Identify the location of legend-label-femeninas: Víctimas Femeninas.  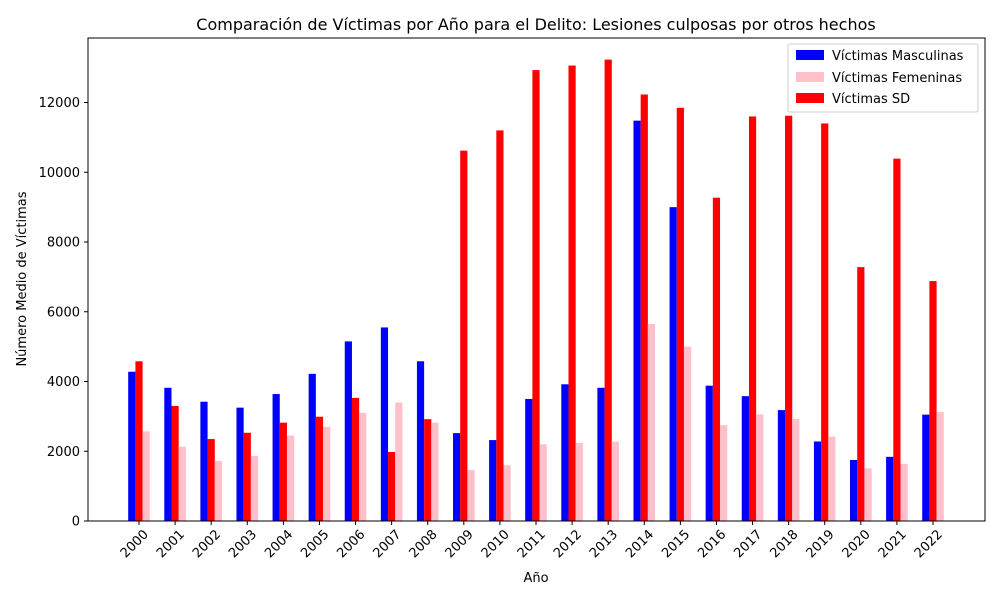
(897, 78).